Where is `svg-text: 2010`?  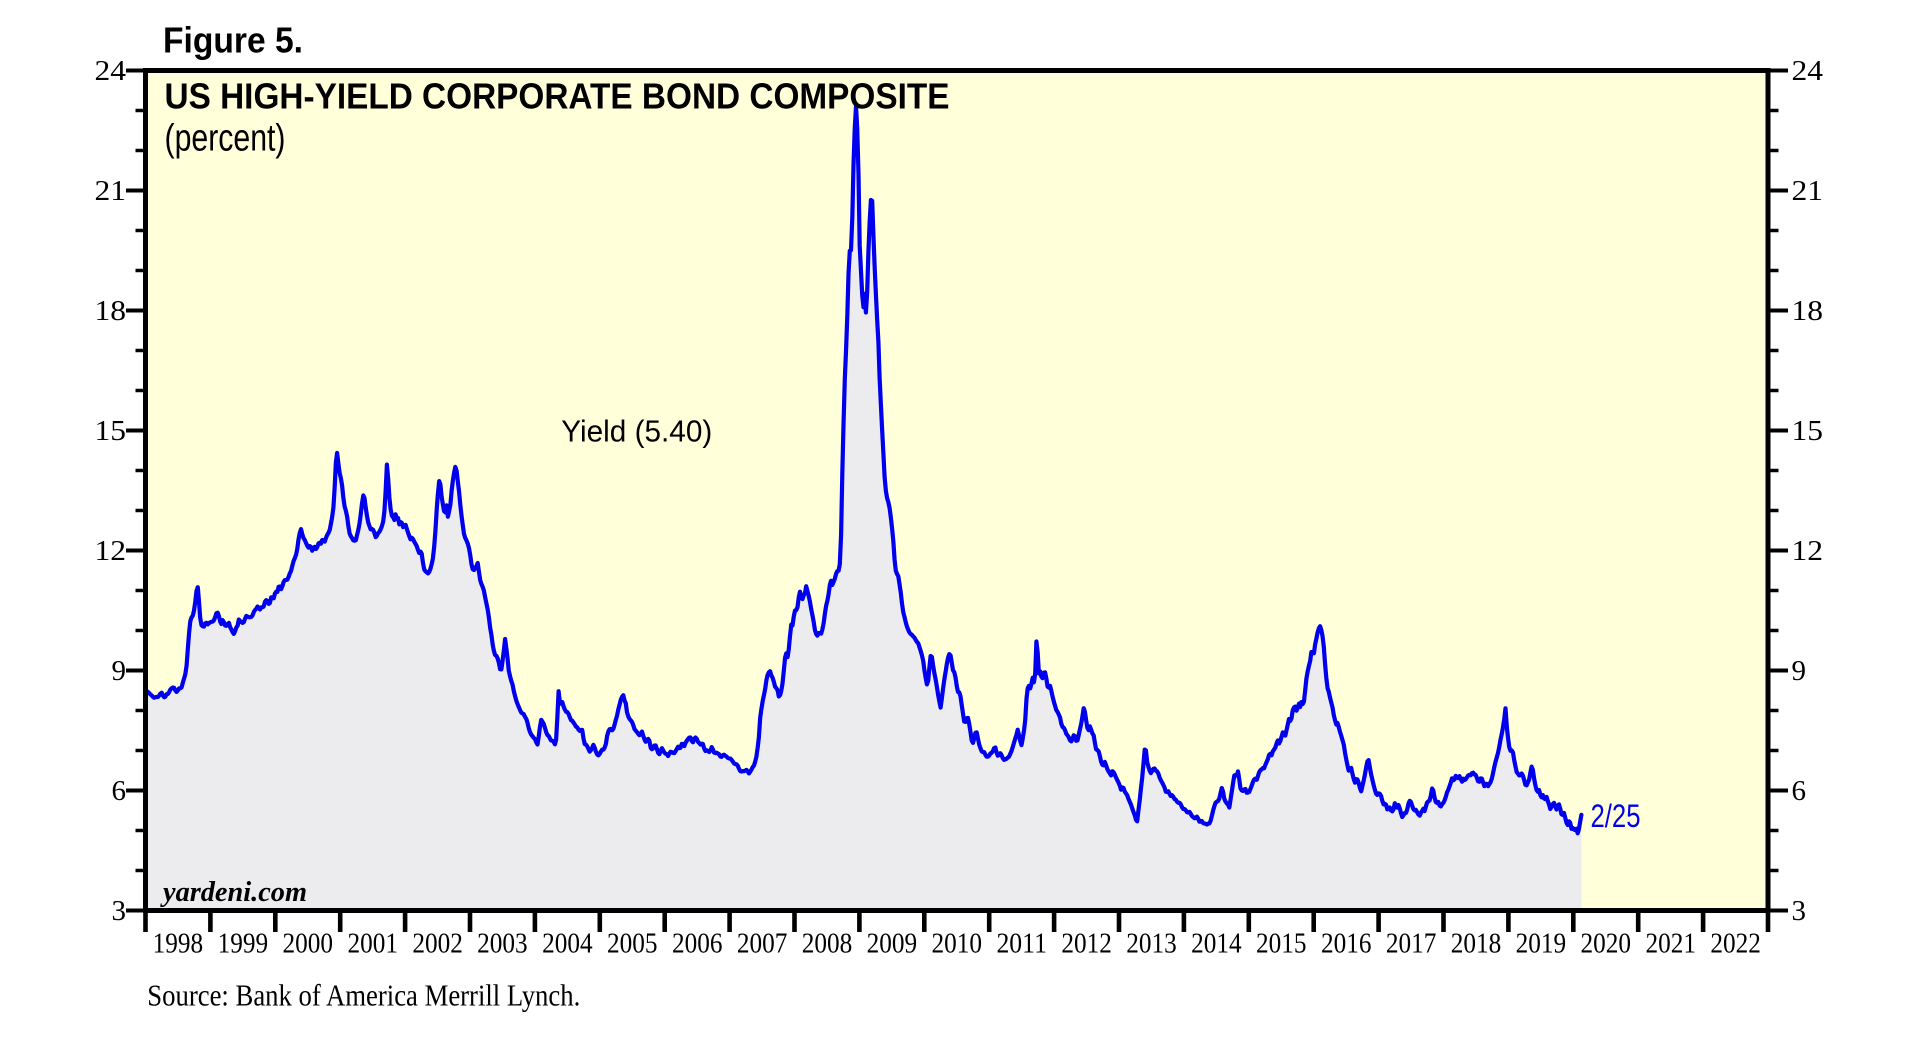 svg-text: 2010 is located at coordinates (957, 944).